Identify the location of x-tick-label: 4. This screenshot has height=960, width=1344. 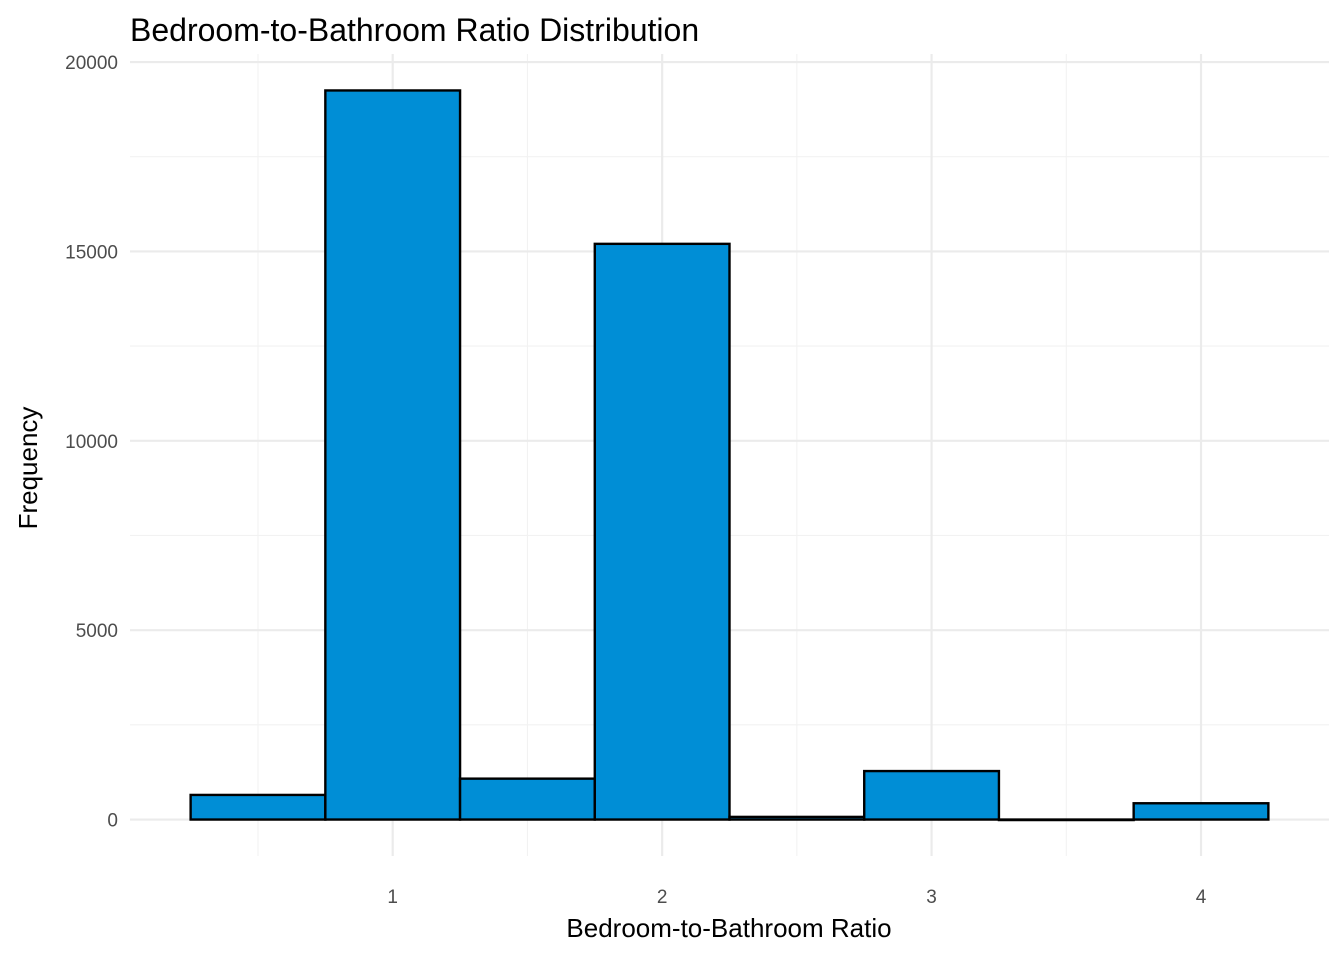
(1201, 897).